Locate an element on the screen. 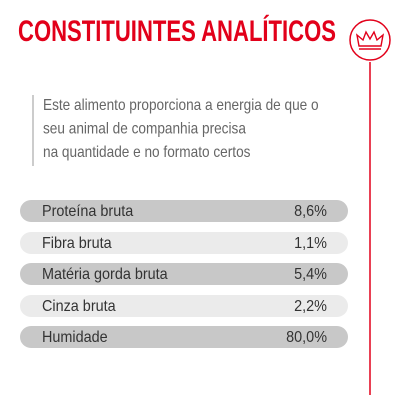  row-label: Cinza bruta is located at coordinates (79, 307).